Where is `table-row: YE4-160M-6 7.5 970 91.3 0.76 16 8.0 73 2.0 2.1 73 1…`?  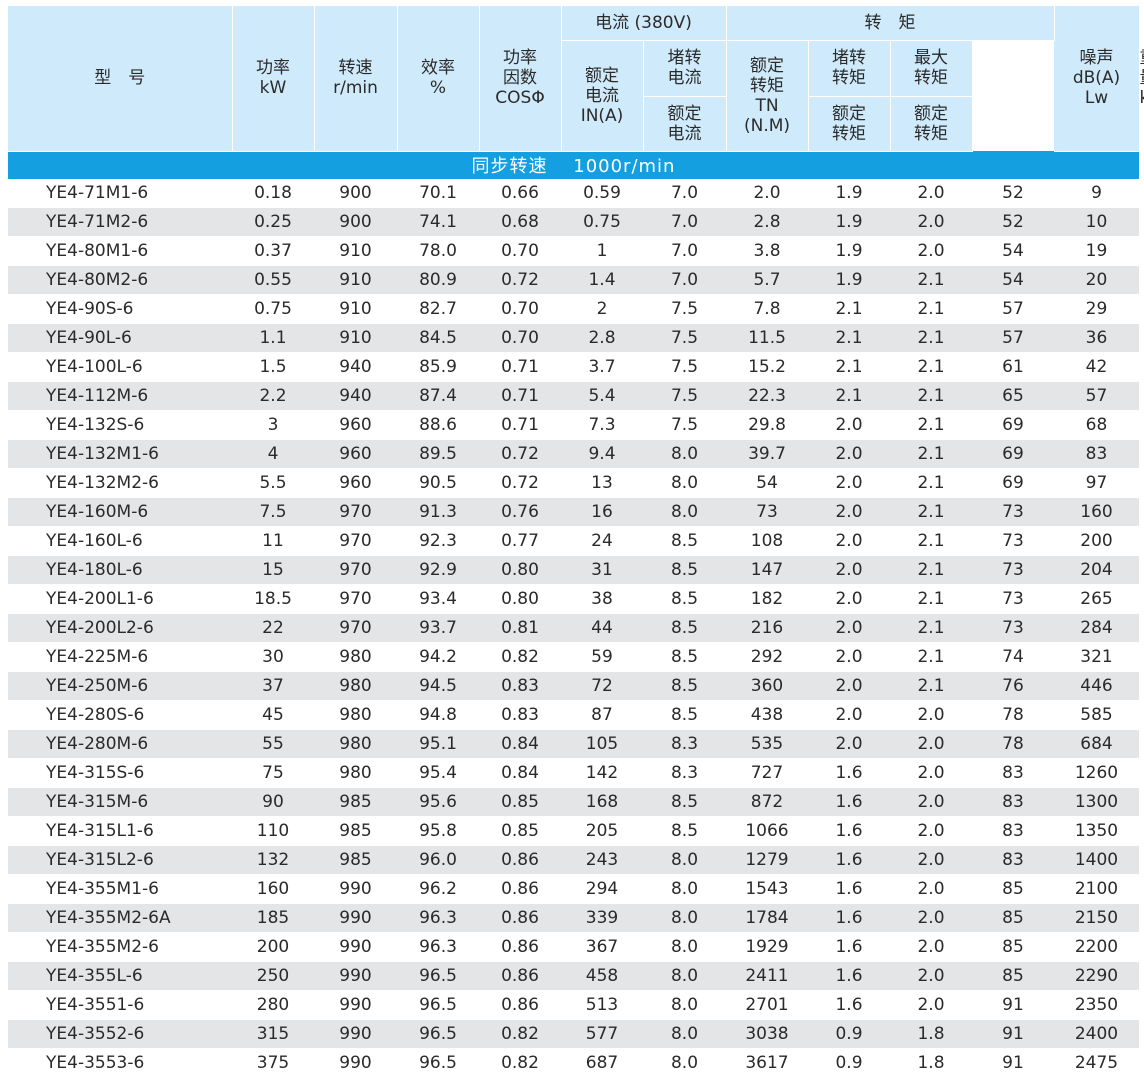 table-row: YE4-160M-6 7.5 970 91.3 0.76 16 8.0 73 2.0 2.1 73 1… is located at coordinates (573, 512).